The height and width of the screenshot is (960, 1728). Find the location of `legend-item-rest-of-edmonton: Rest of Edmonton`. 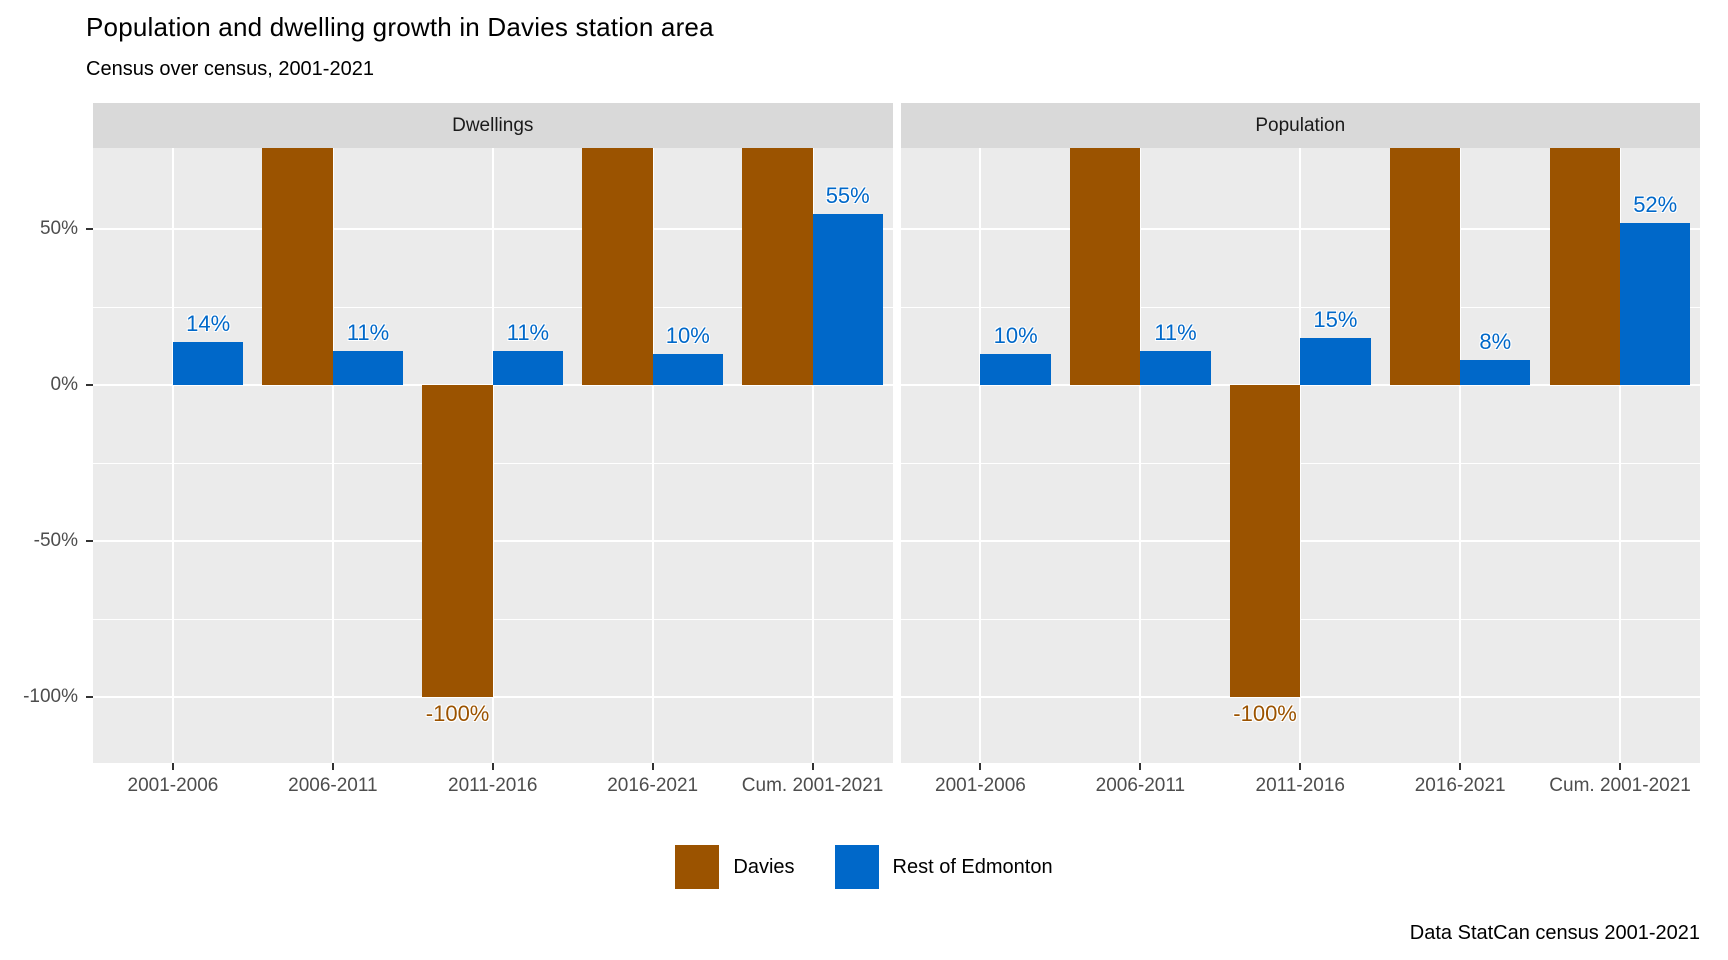

legend-item-rest-of-edmonton: Rest of Edmonton is located at coordinates (943, 867).